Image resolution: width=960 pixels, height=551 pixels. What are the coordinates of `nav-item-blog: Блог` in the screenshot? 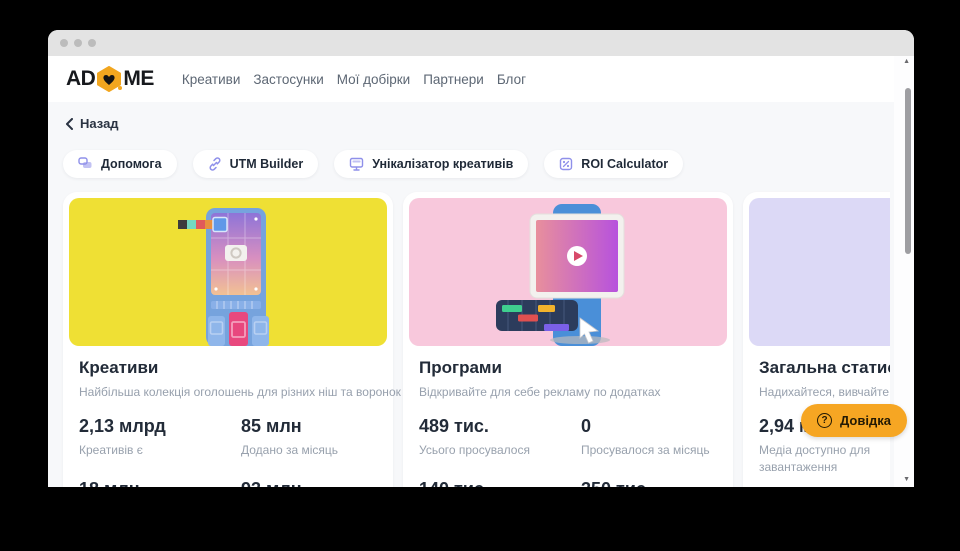 It's located at (511, 79).